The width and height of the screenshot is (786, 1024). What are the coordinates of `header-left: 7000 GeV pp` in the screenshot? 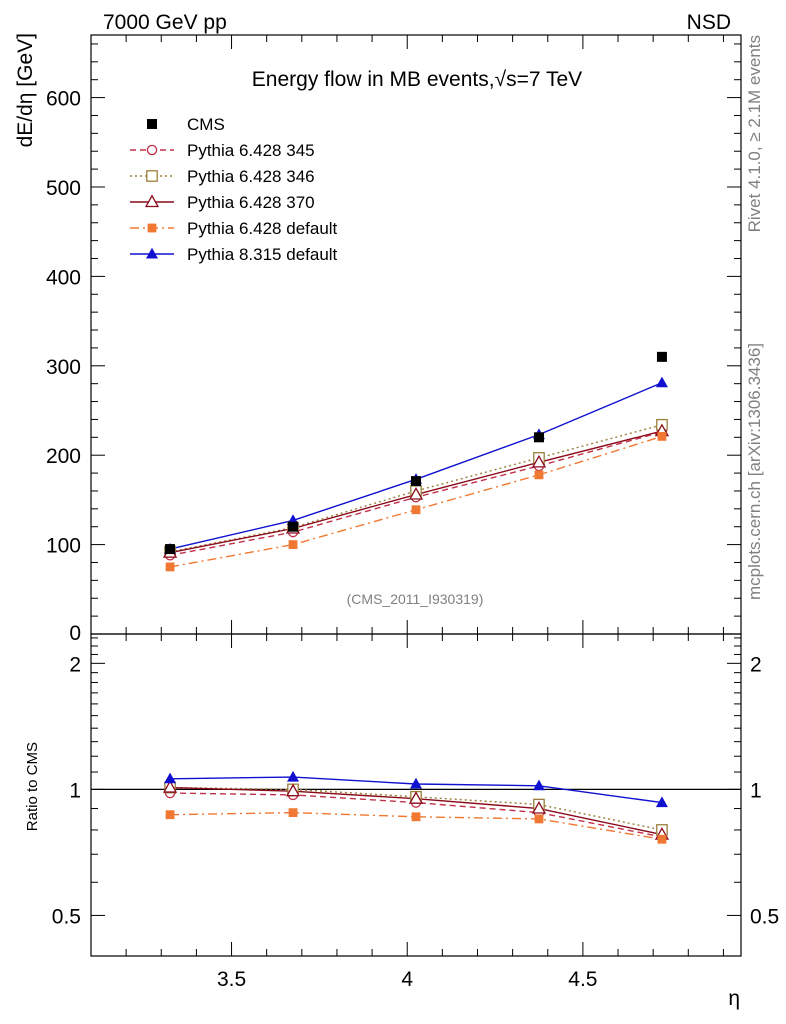 It's located at (165, 22).